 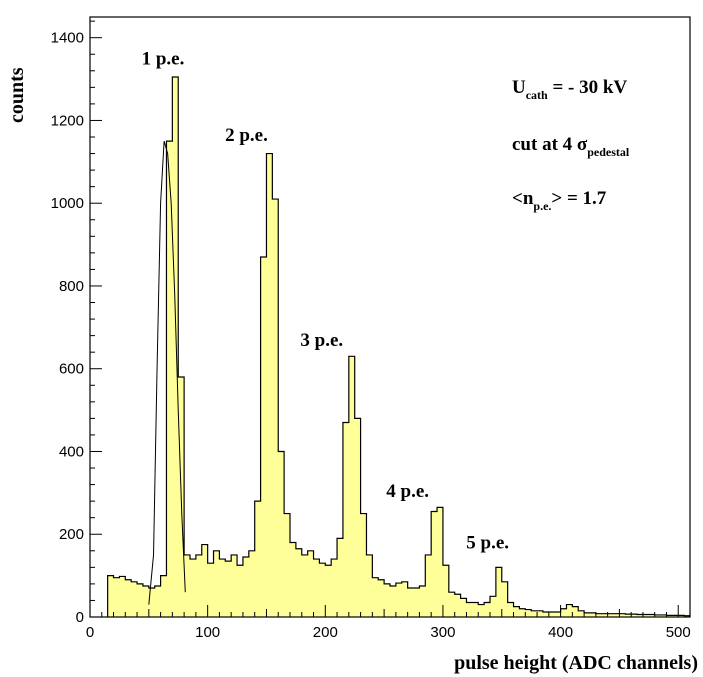 I want to click on peak-label: 1 p.e., so click(x=163, y=59).